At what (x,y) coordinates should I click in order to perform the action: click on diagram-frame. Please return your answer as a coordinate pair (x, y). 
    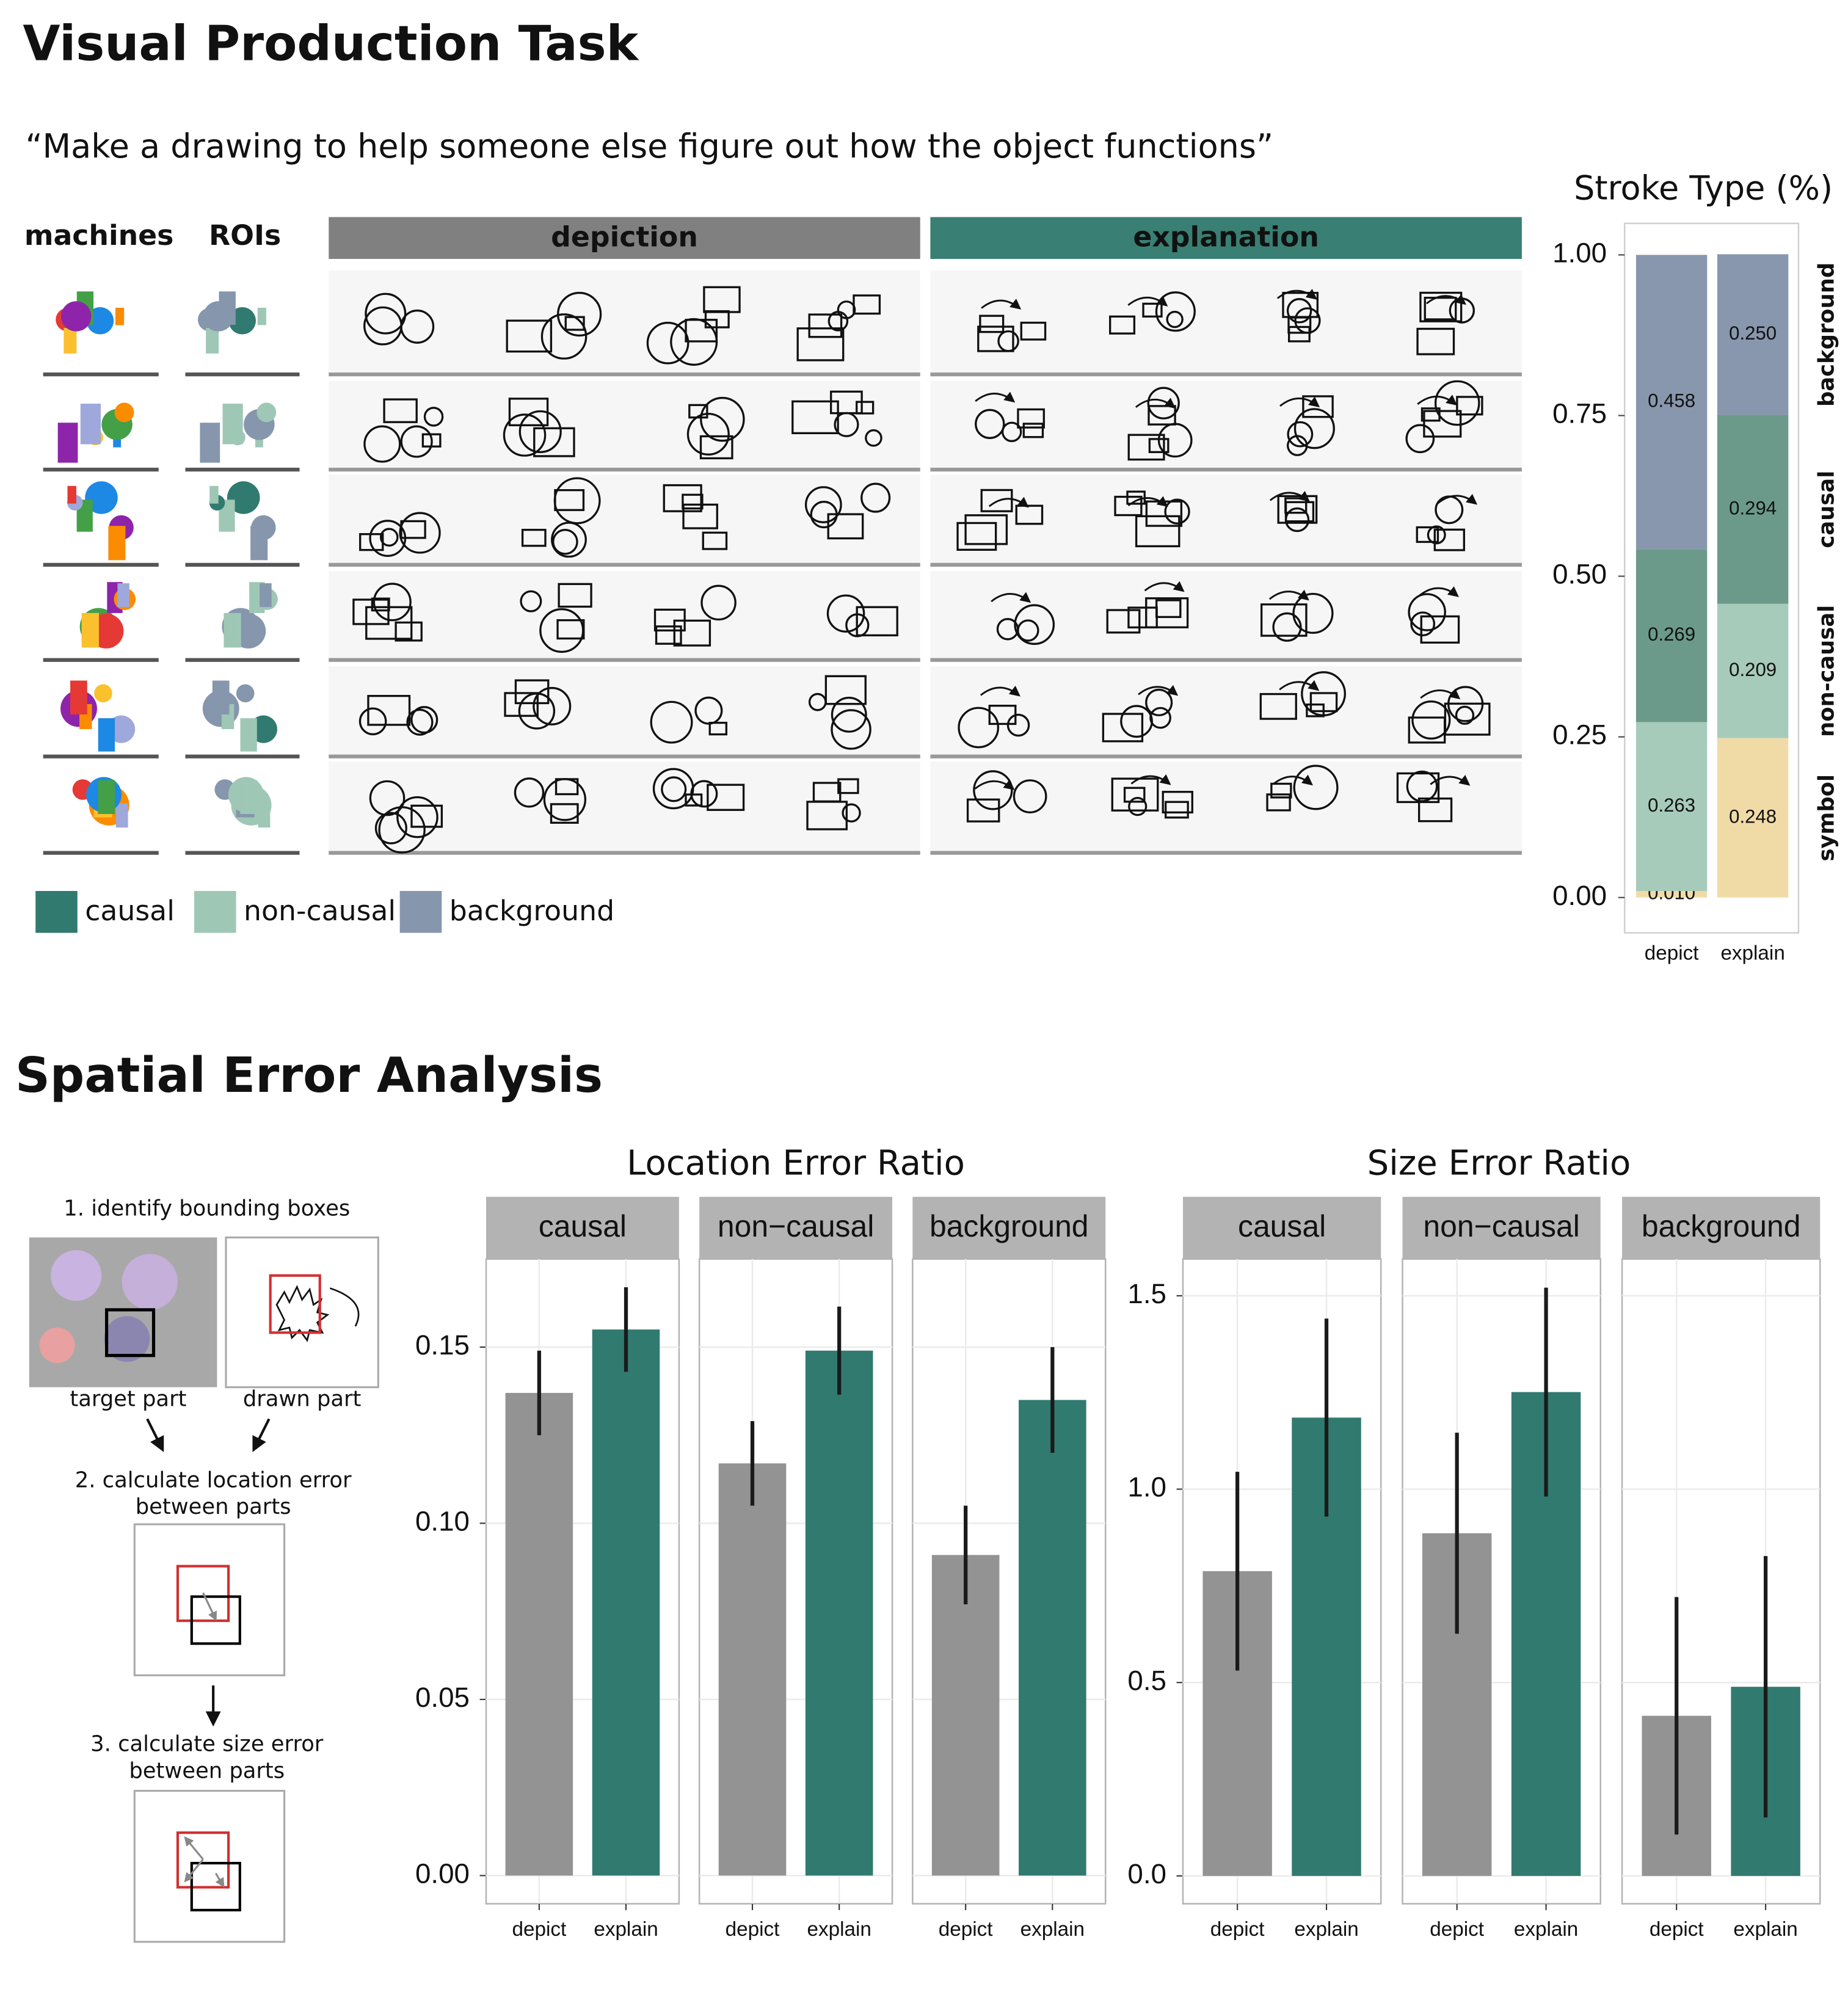
    Looking at the image, I should click on (209, 1599).